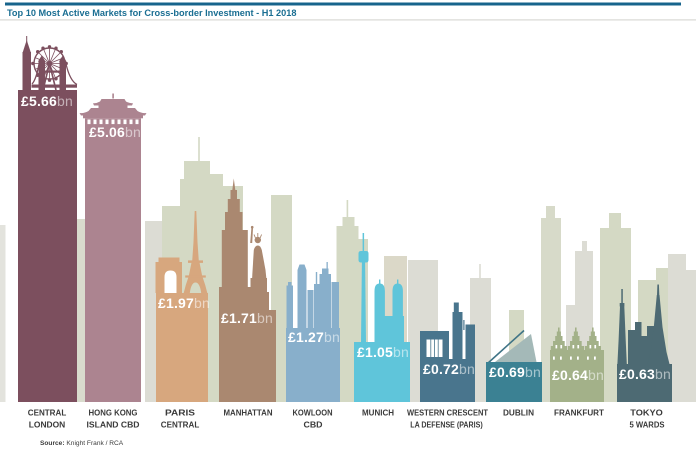 This screenshot has width=696, height=455. What do you see at coordinates (579, 413) in the screenshot?
I see `svg-text: FRANKFURT` at bounding box center [579, 413].